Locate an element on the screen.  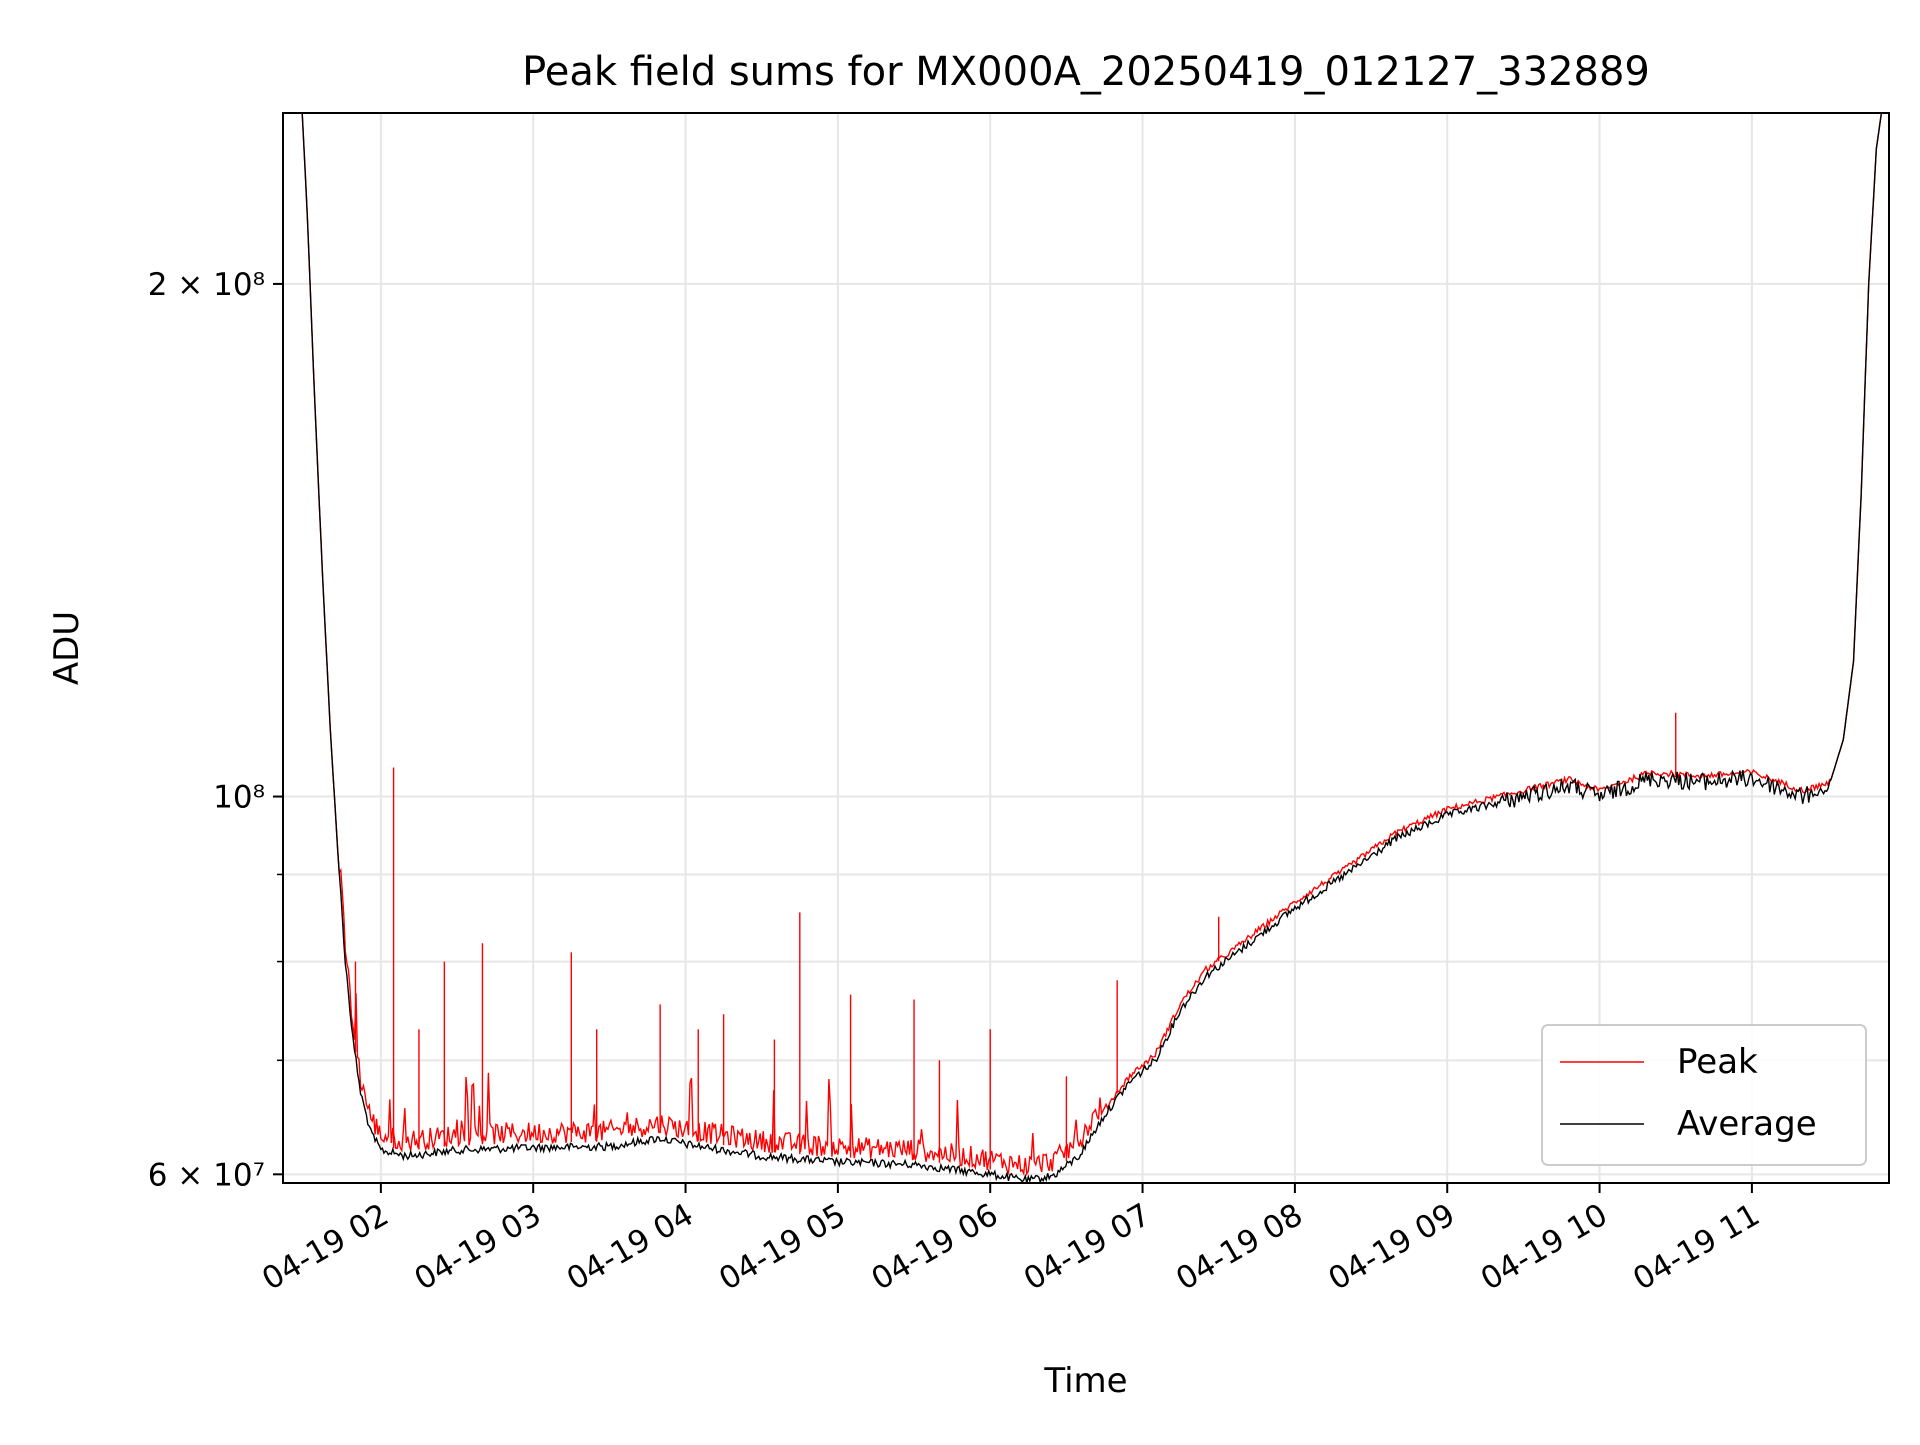
y-tick-label: 6 × 10⁷ is located at coordinates (206, 1175).